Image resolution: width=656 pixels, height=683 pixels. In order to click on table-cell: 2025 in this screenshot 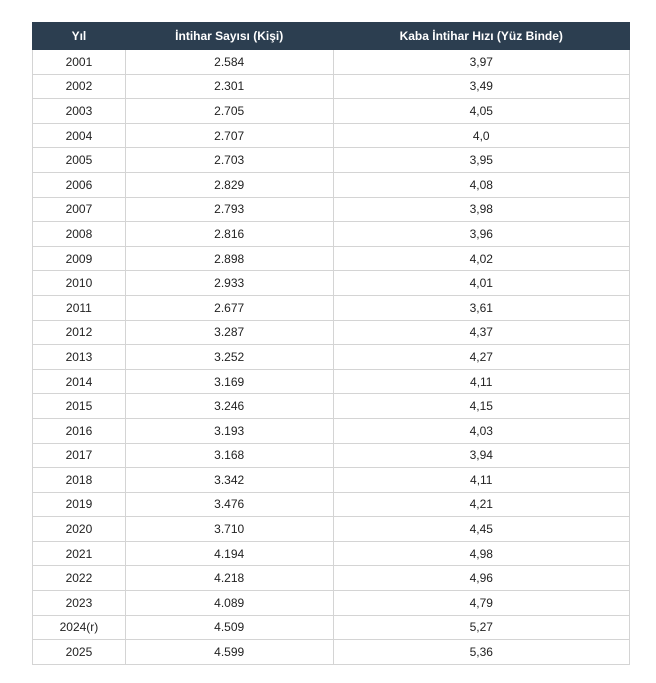, I will do `click(79, 652)`.